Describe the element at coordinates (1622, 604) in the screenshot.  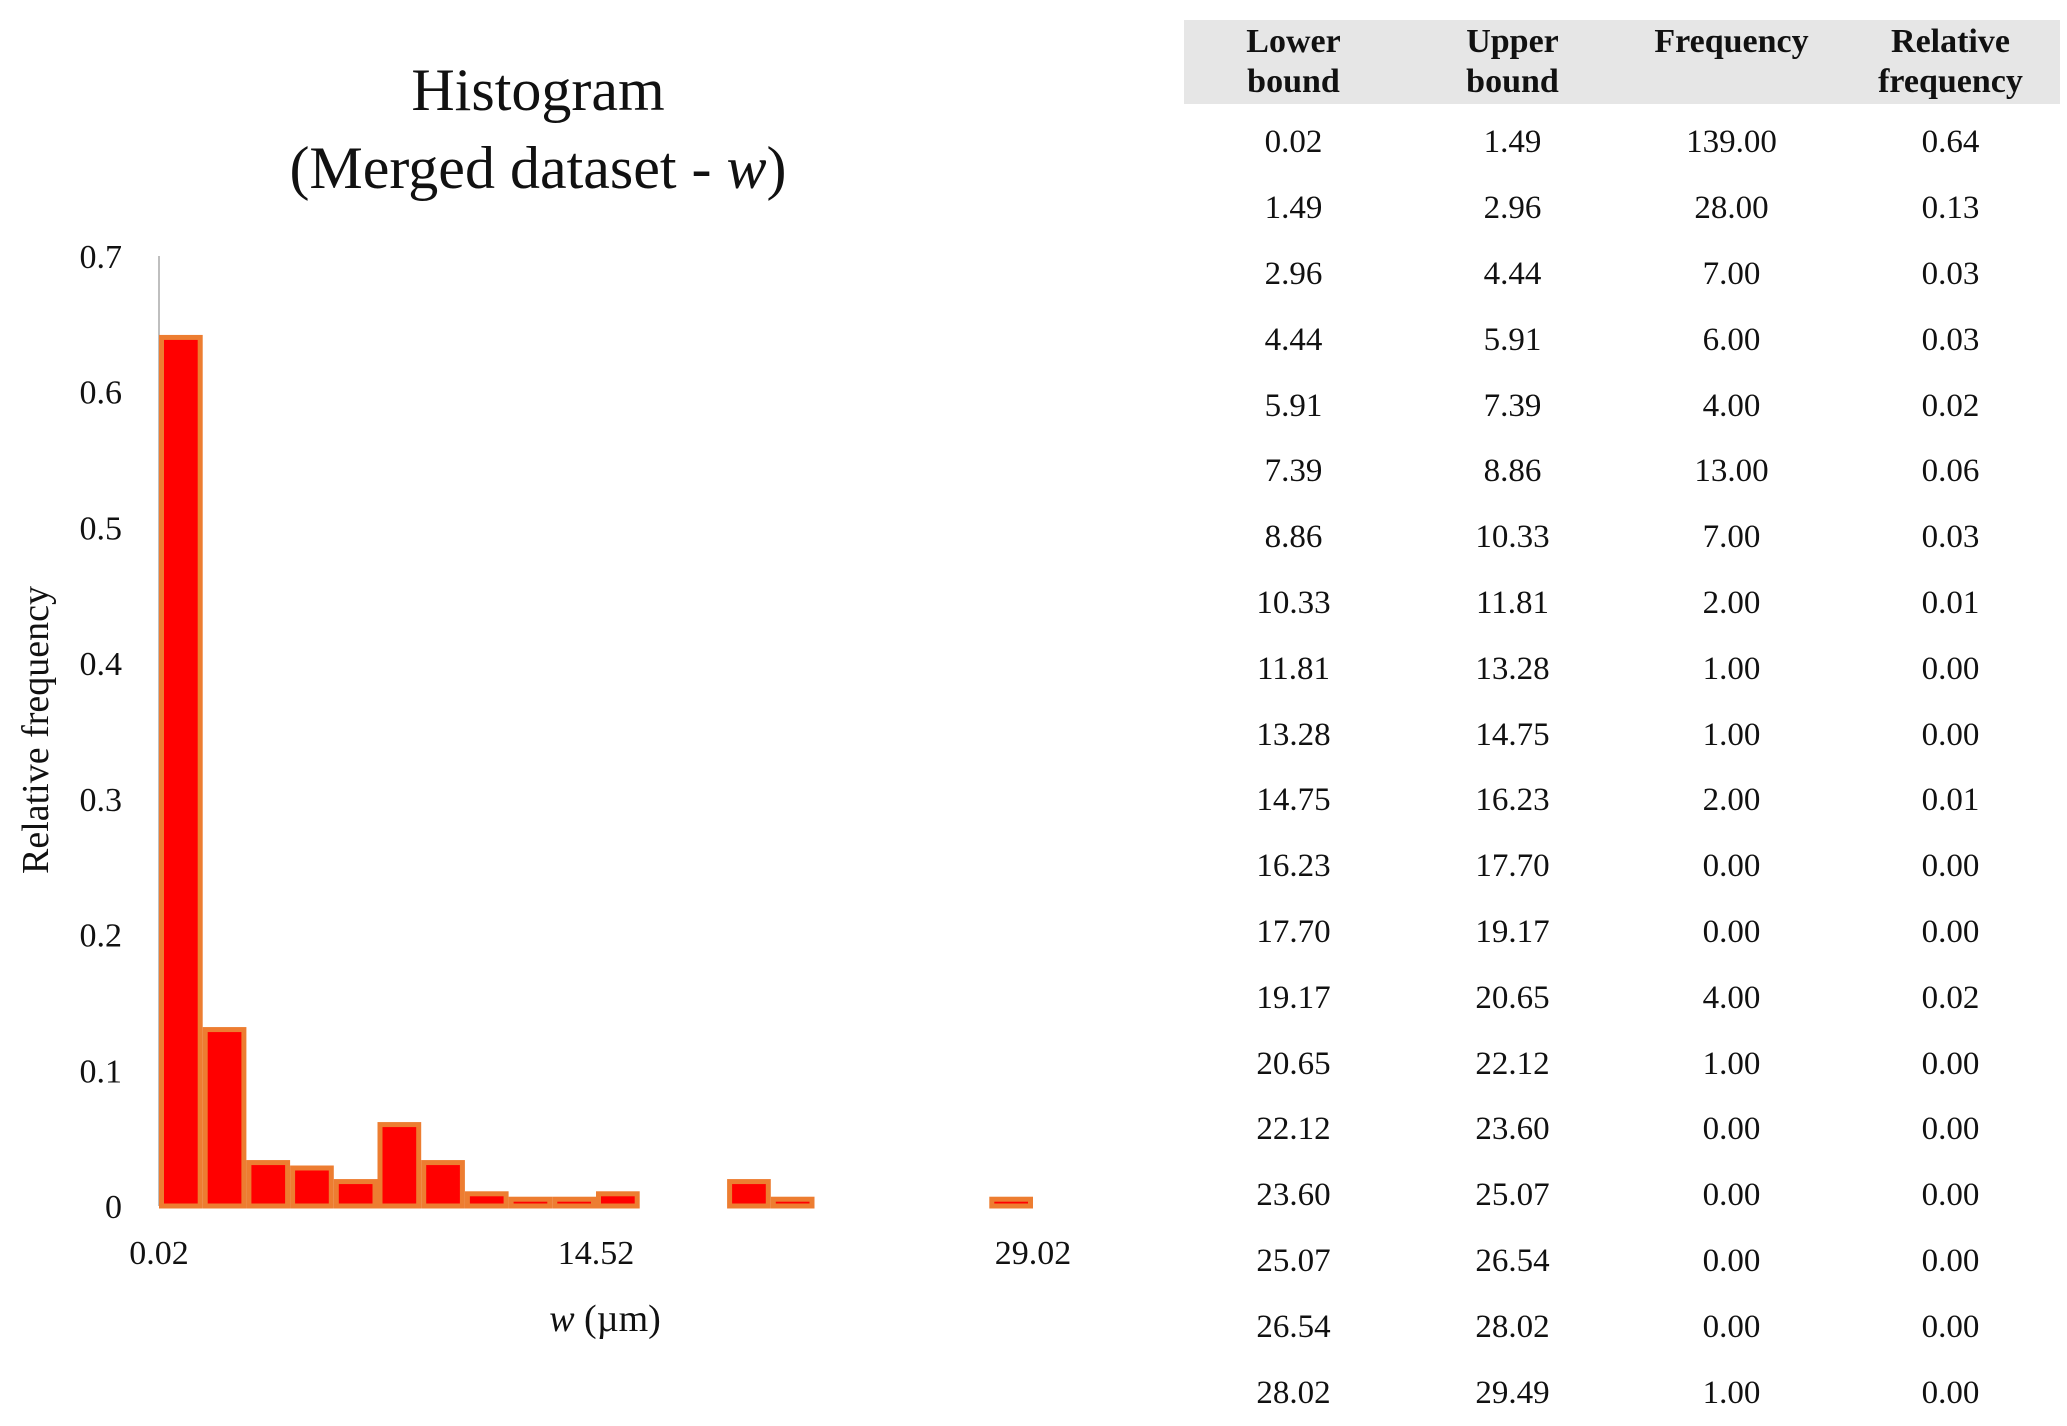
I see `table-row: 10.33 11.81 2.00 0.01` at that location.